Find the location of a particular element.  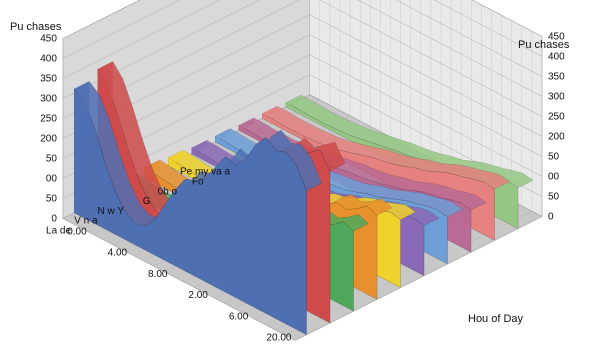

left-y-tick-label: 350 is located at coordinates (48, 79).